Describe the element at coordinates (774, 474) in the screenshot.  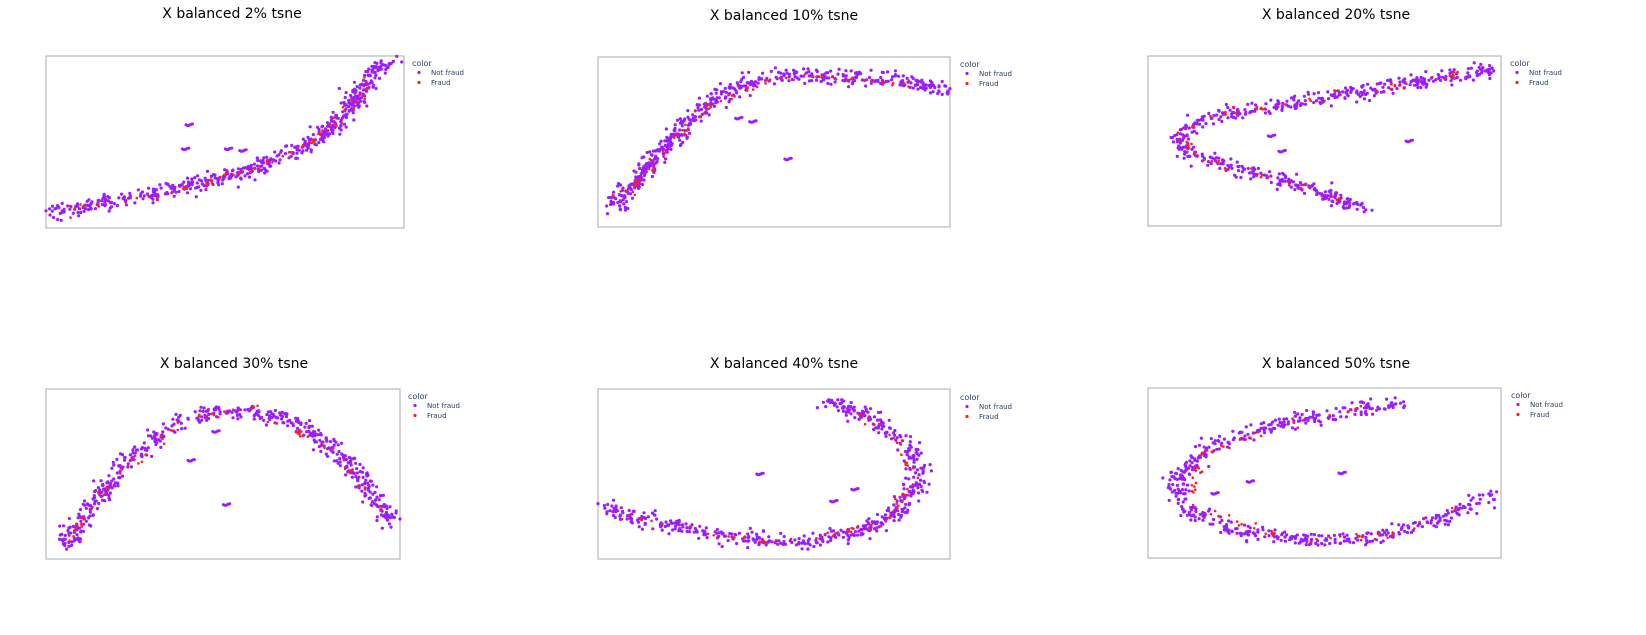
I see `plot-frame` at that location.